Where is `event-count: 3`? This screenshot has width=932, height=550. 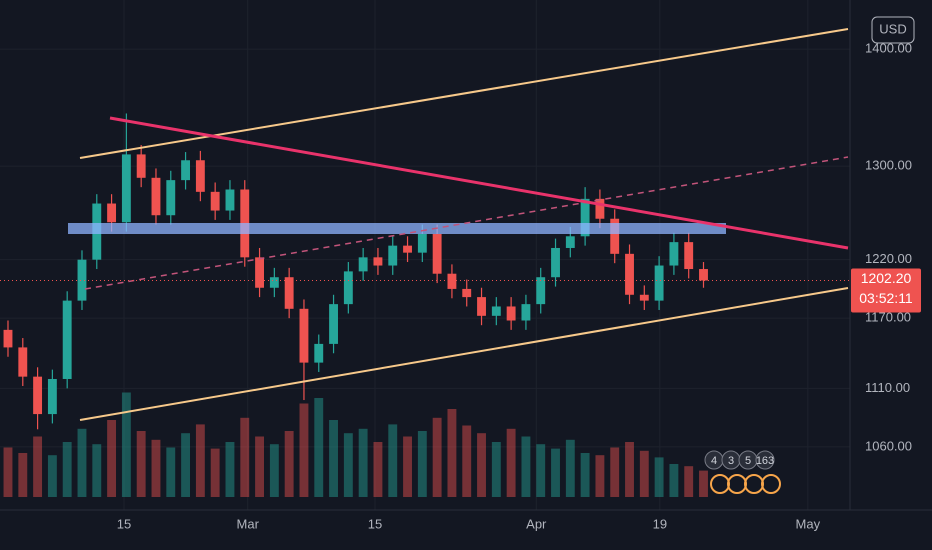
event-count: 3 is located at coordinates (731, 461).